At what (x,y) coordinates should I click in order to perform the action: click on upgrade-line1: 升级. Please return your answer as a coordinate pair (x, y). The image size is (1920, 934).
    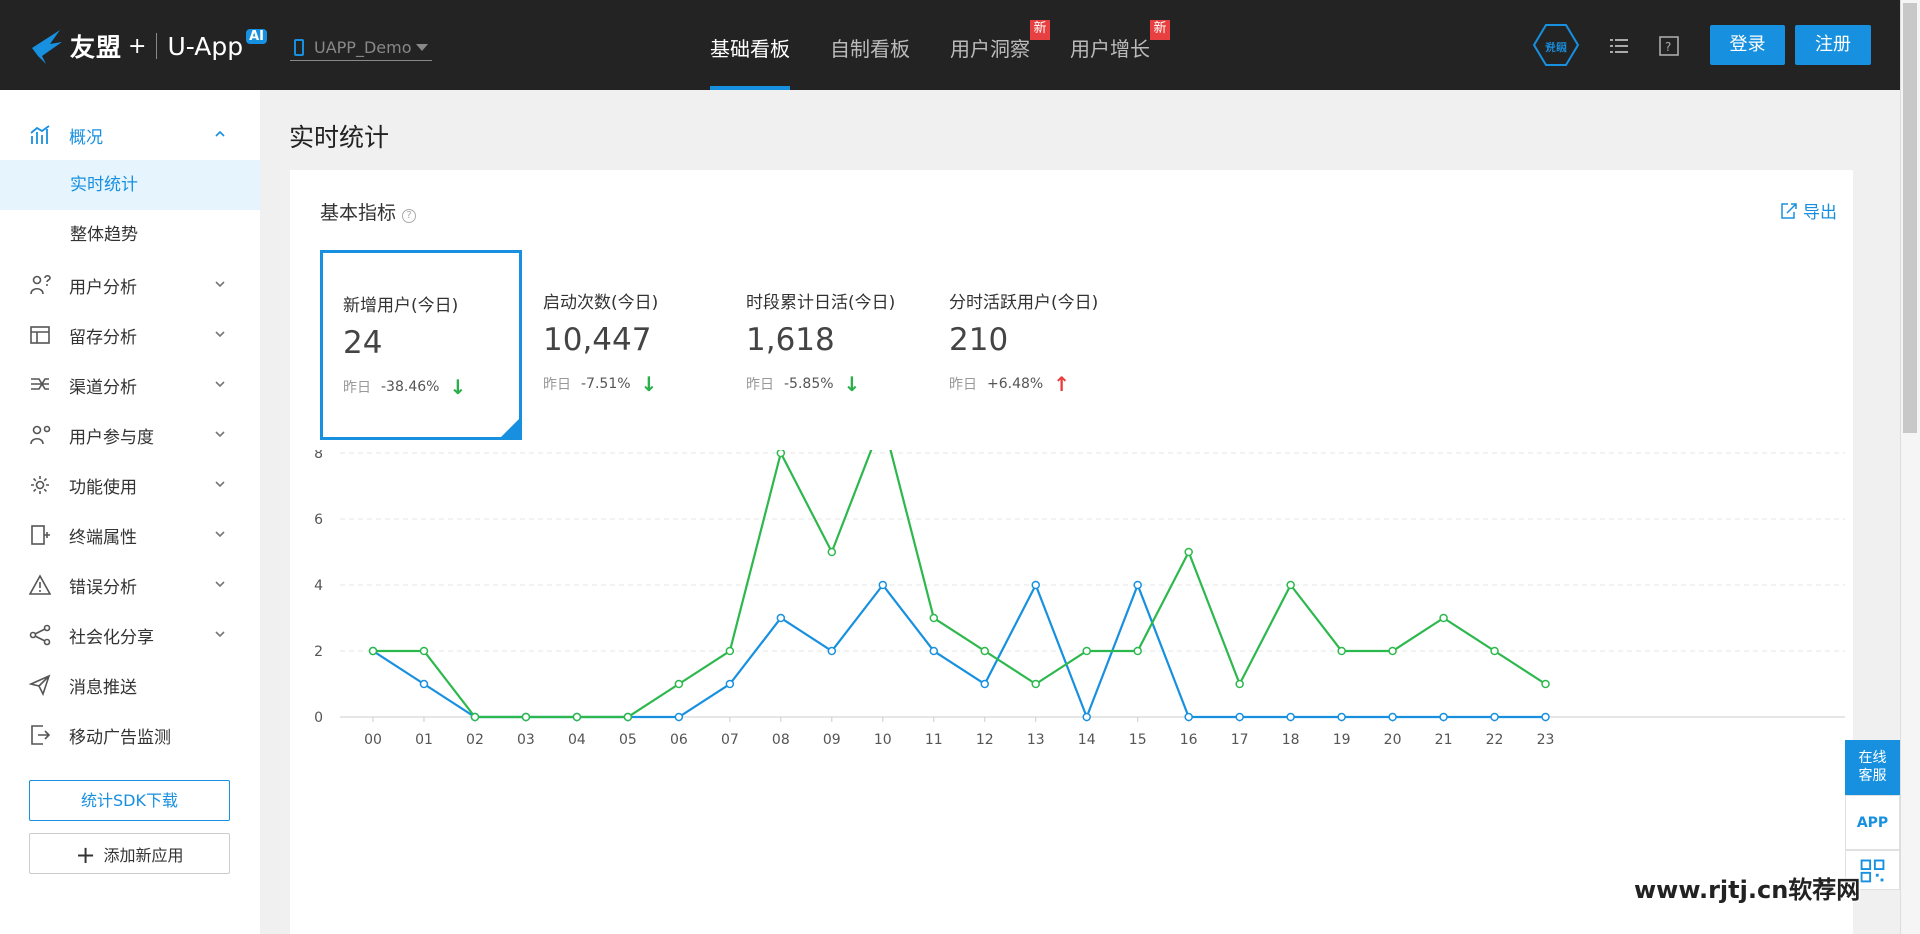
    Looking at the image, I should click on (1556, 47).